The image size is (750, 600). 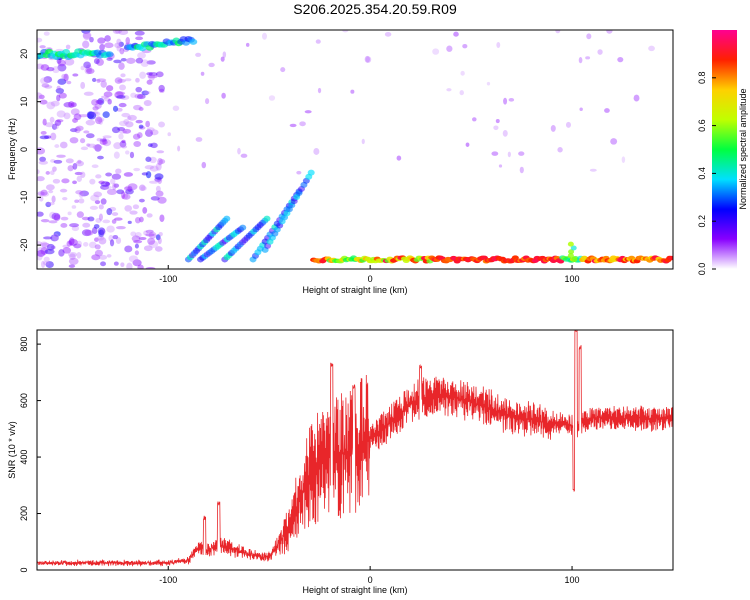 What do you see at coordinates (24, 149) in the screenshot?
I see `y-tick-label: 0` at bounding box center [24, 149].